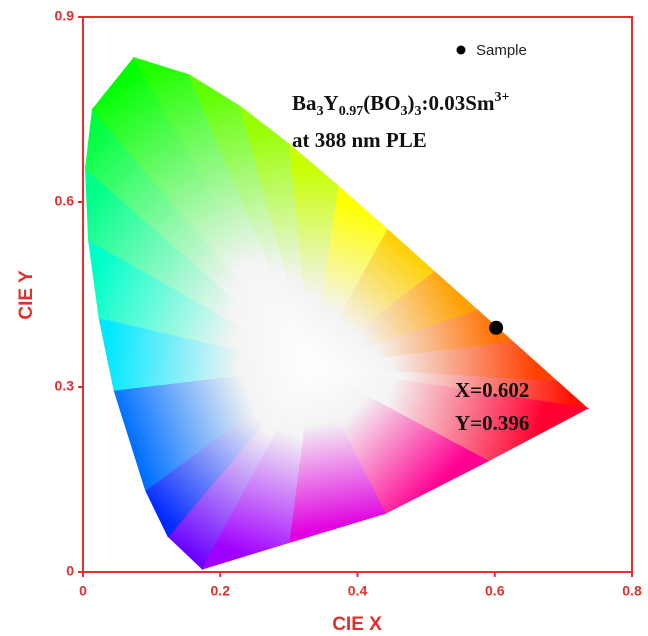 This screenshot has width=648, height=636. Describe the element at coordinates (495, 591) in the screenshot. I see `x-tick-label: 0.6` at that location.